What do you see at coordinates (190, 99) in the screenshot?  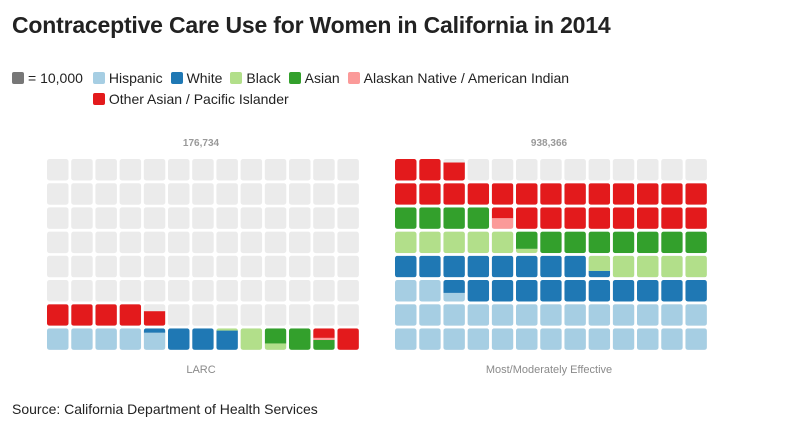 I see `legend-item-other-asian: Other Asian / Pacific Islander` at bounding box center [190, 99].